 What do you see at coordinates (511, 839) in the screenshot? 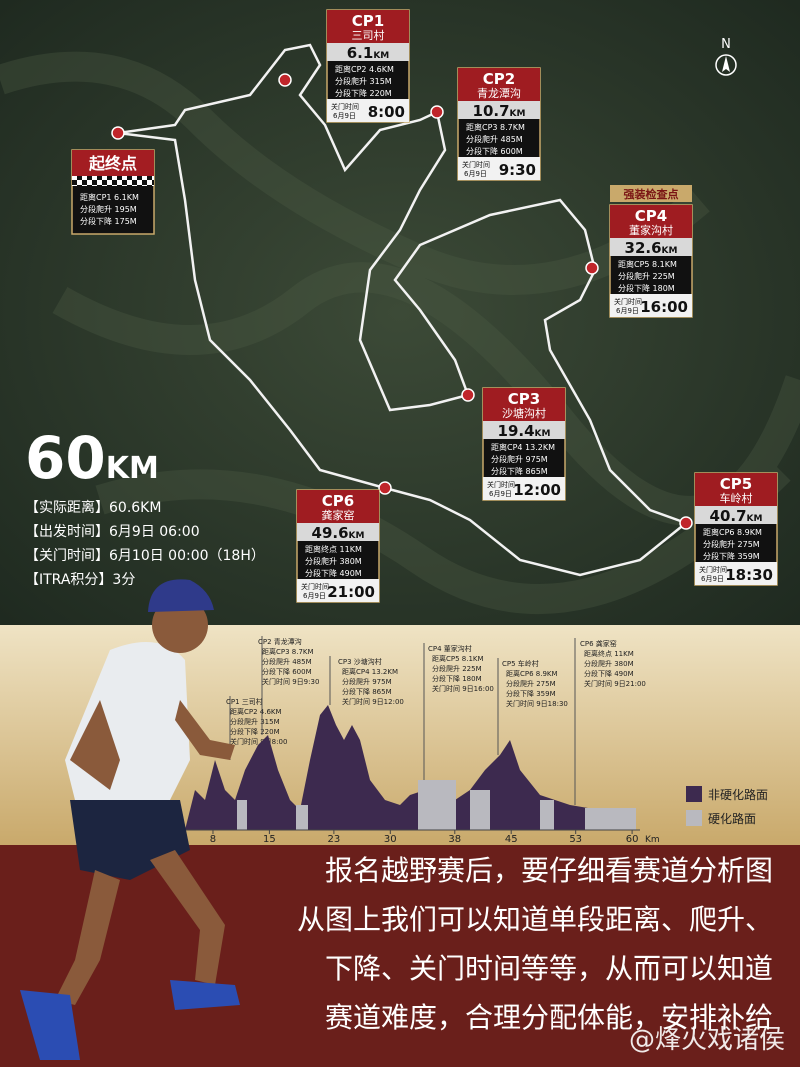
I see `x-tick-label: 45` at bounding box center [511, 839].